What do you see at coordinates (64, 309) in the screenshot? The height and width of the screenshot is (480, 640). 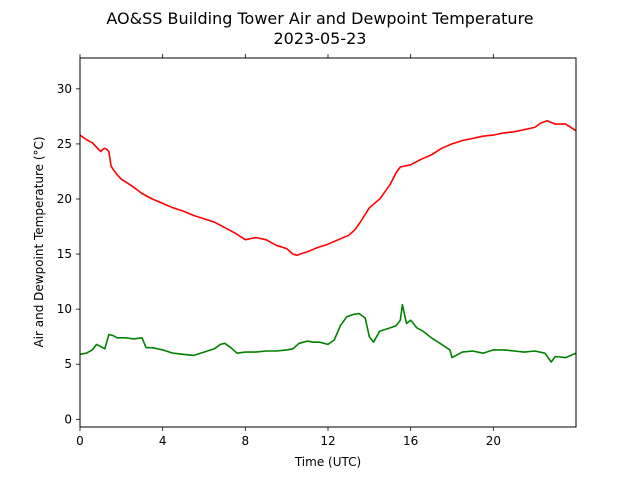 I see `y-tick-label: 10` at bounding box center [64, 309].